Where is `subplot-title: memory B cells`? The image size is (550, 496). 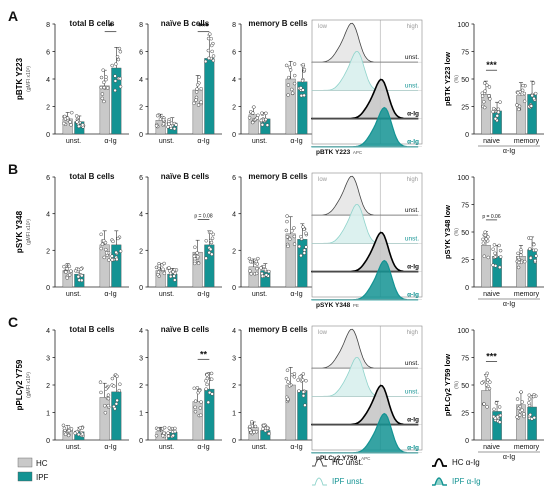 subplot-title: memory B cells is located at coordinates (278, 23).